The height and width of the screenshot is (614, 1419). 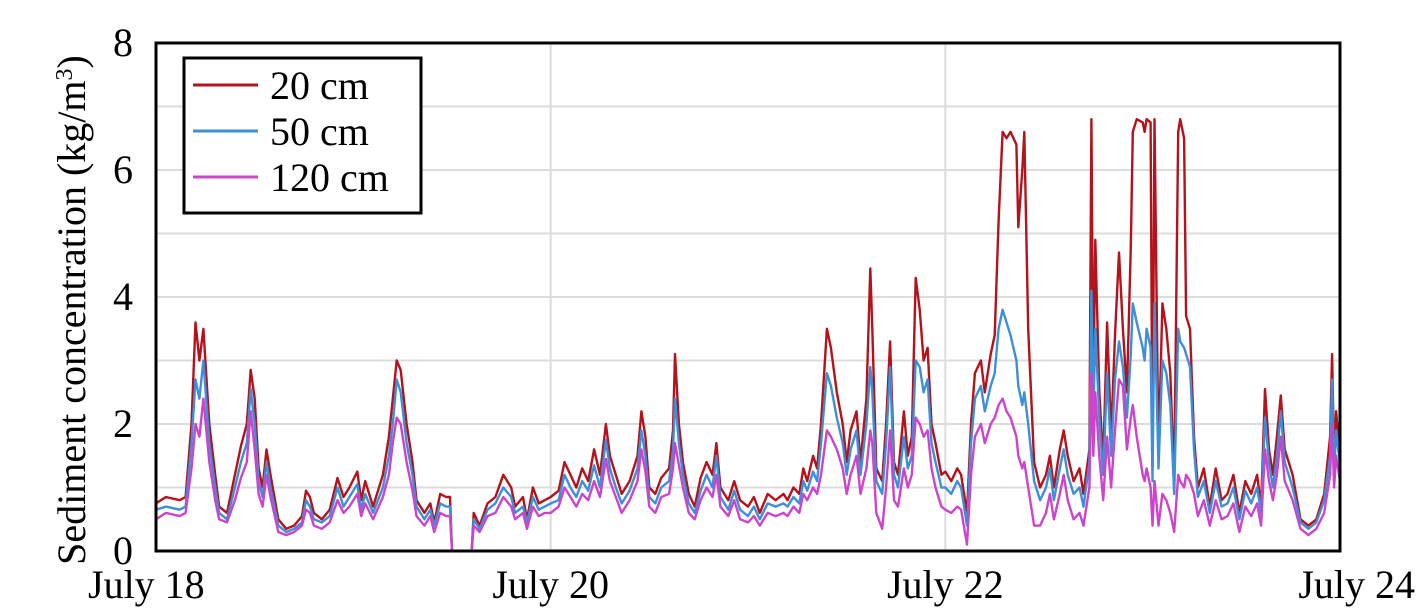 I want to click on y-tick-labels: 0 2 4 6 8, so click(x=123, y=296).